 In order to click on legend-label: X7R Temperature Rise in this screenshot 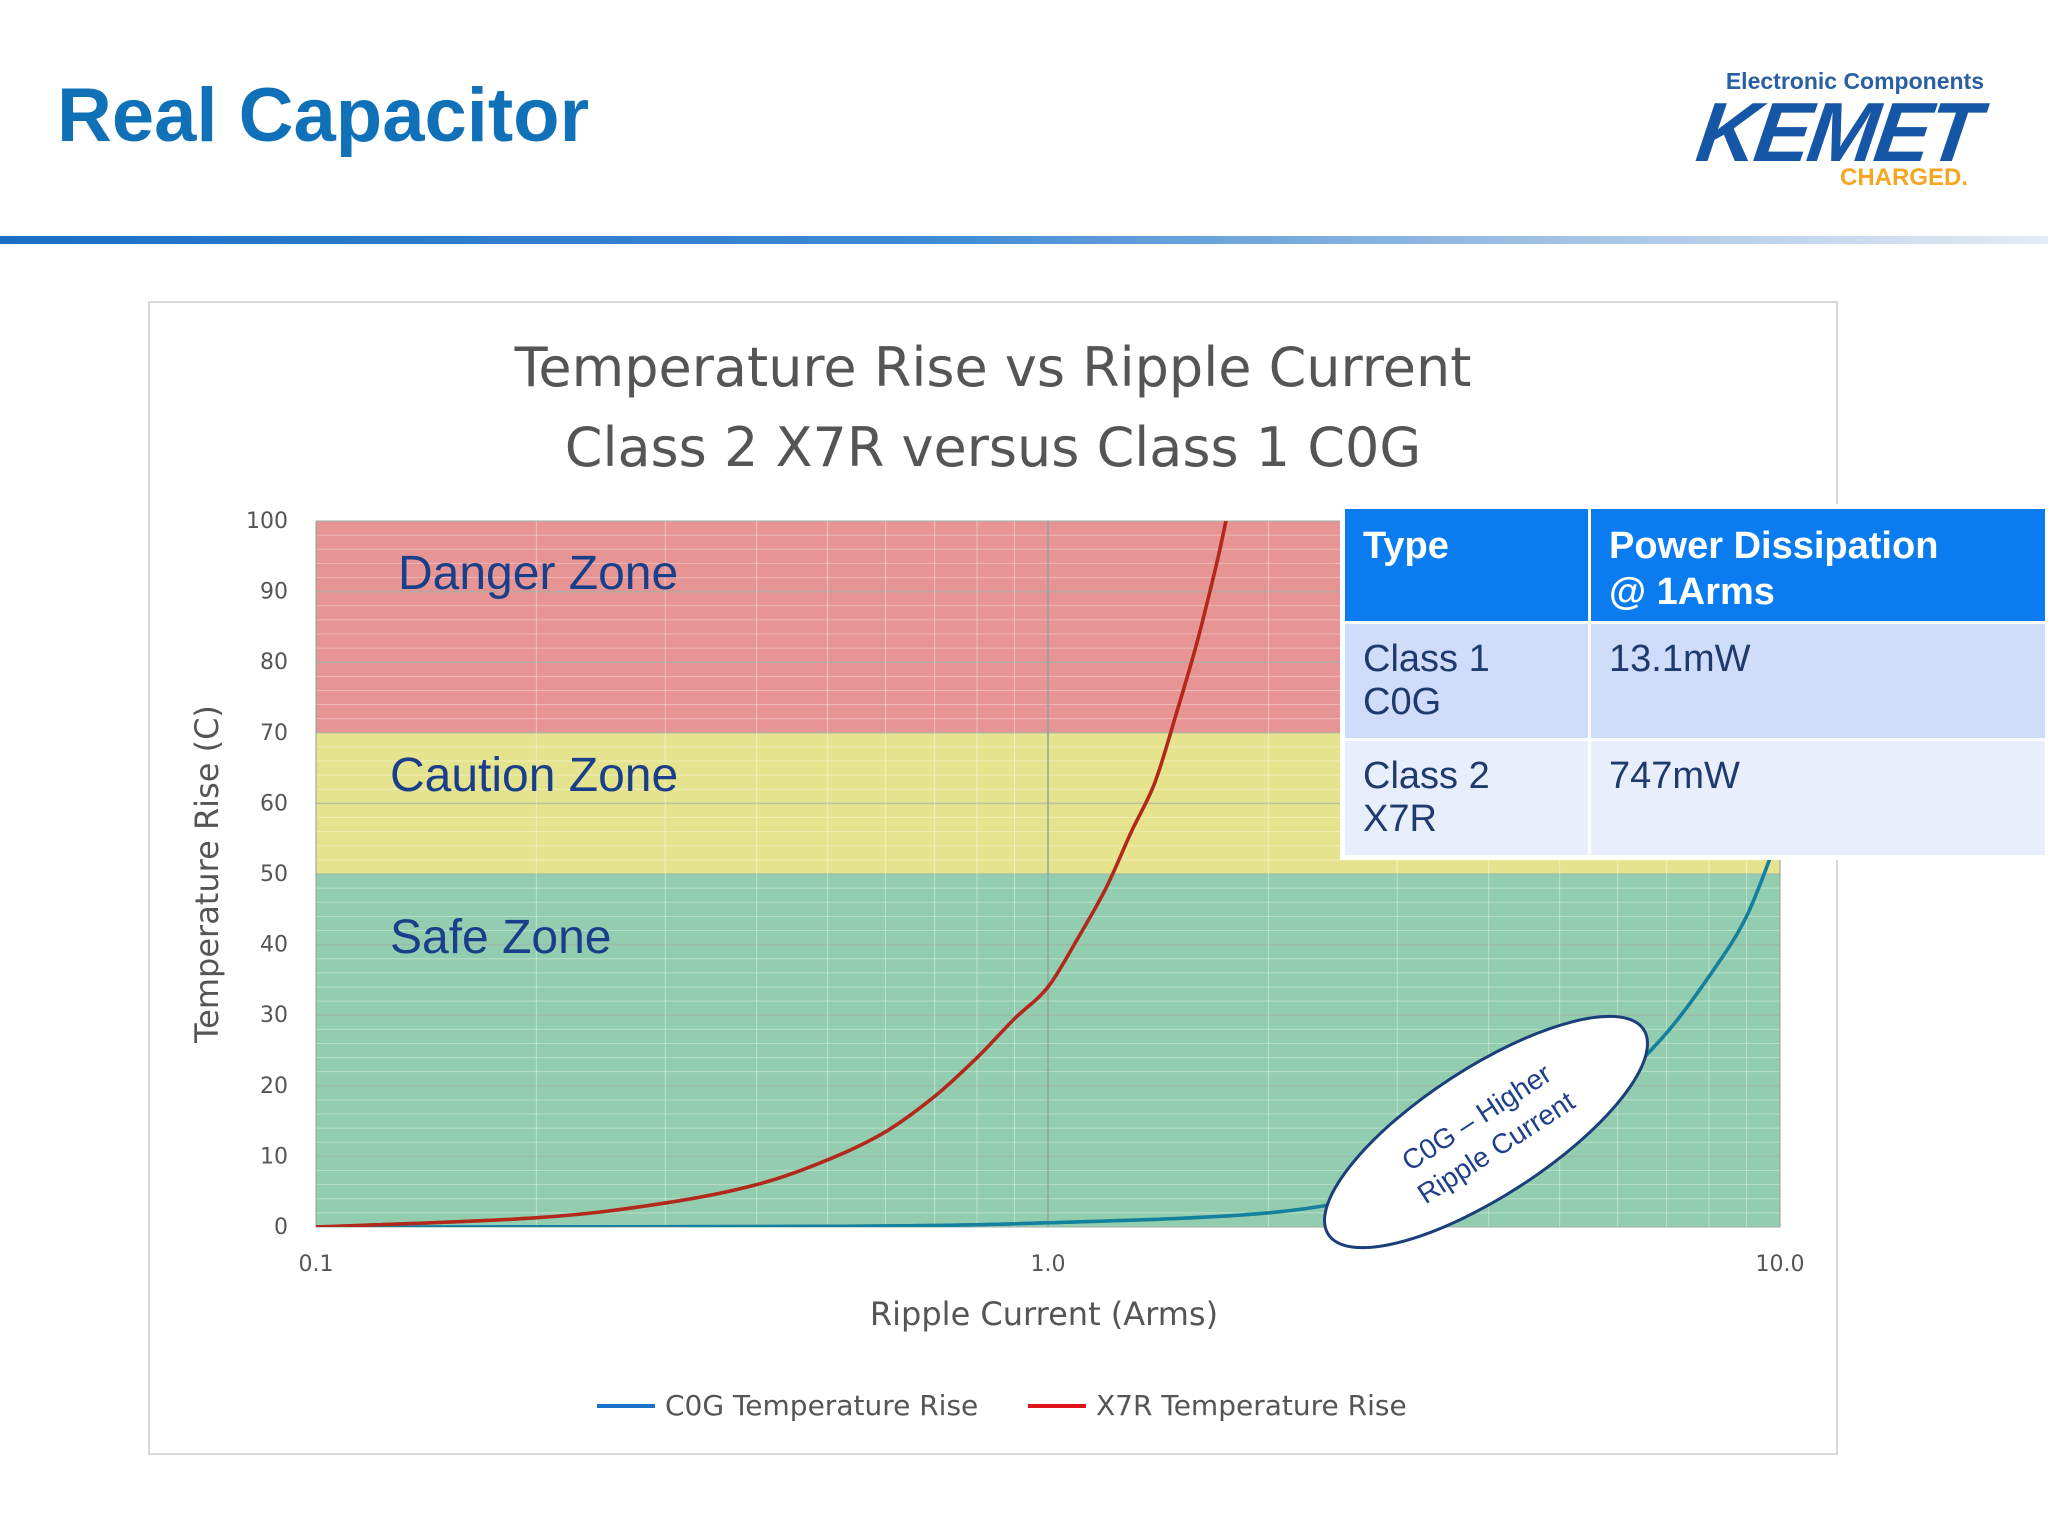, I will do `click(1251, 1405)`.